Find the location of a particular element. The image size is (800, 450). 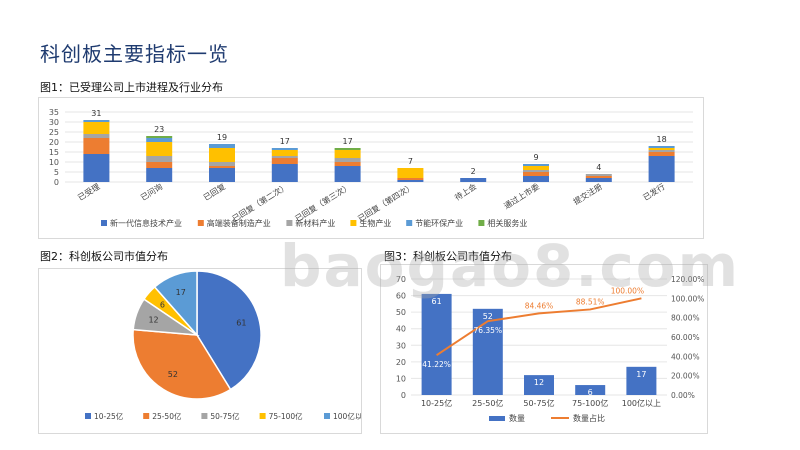

fig2-legend-label: 10-25亿 is located at coordinates (109, 416).